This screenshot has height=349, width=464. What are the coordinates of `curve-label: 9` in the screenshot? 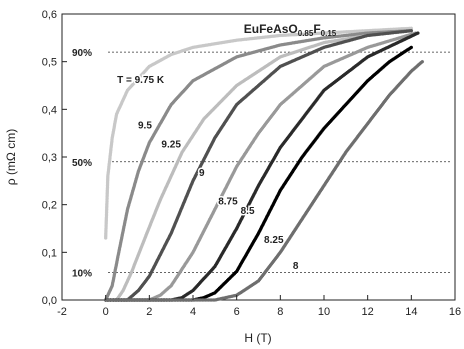 It's located at (202, 173).